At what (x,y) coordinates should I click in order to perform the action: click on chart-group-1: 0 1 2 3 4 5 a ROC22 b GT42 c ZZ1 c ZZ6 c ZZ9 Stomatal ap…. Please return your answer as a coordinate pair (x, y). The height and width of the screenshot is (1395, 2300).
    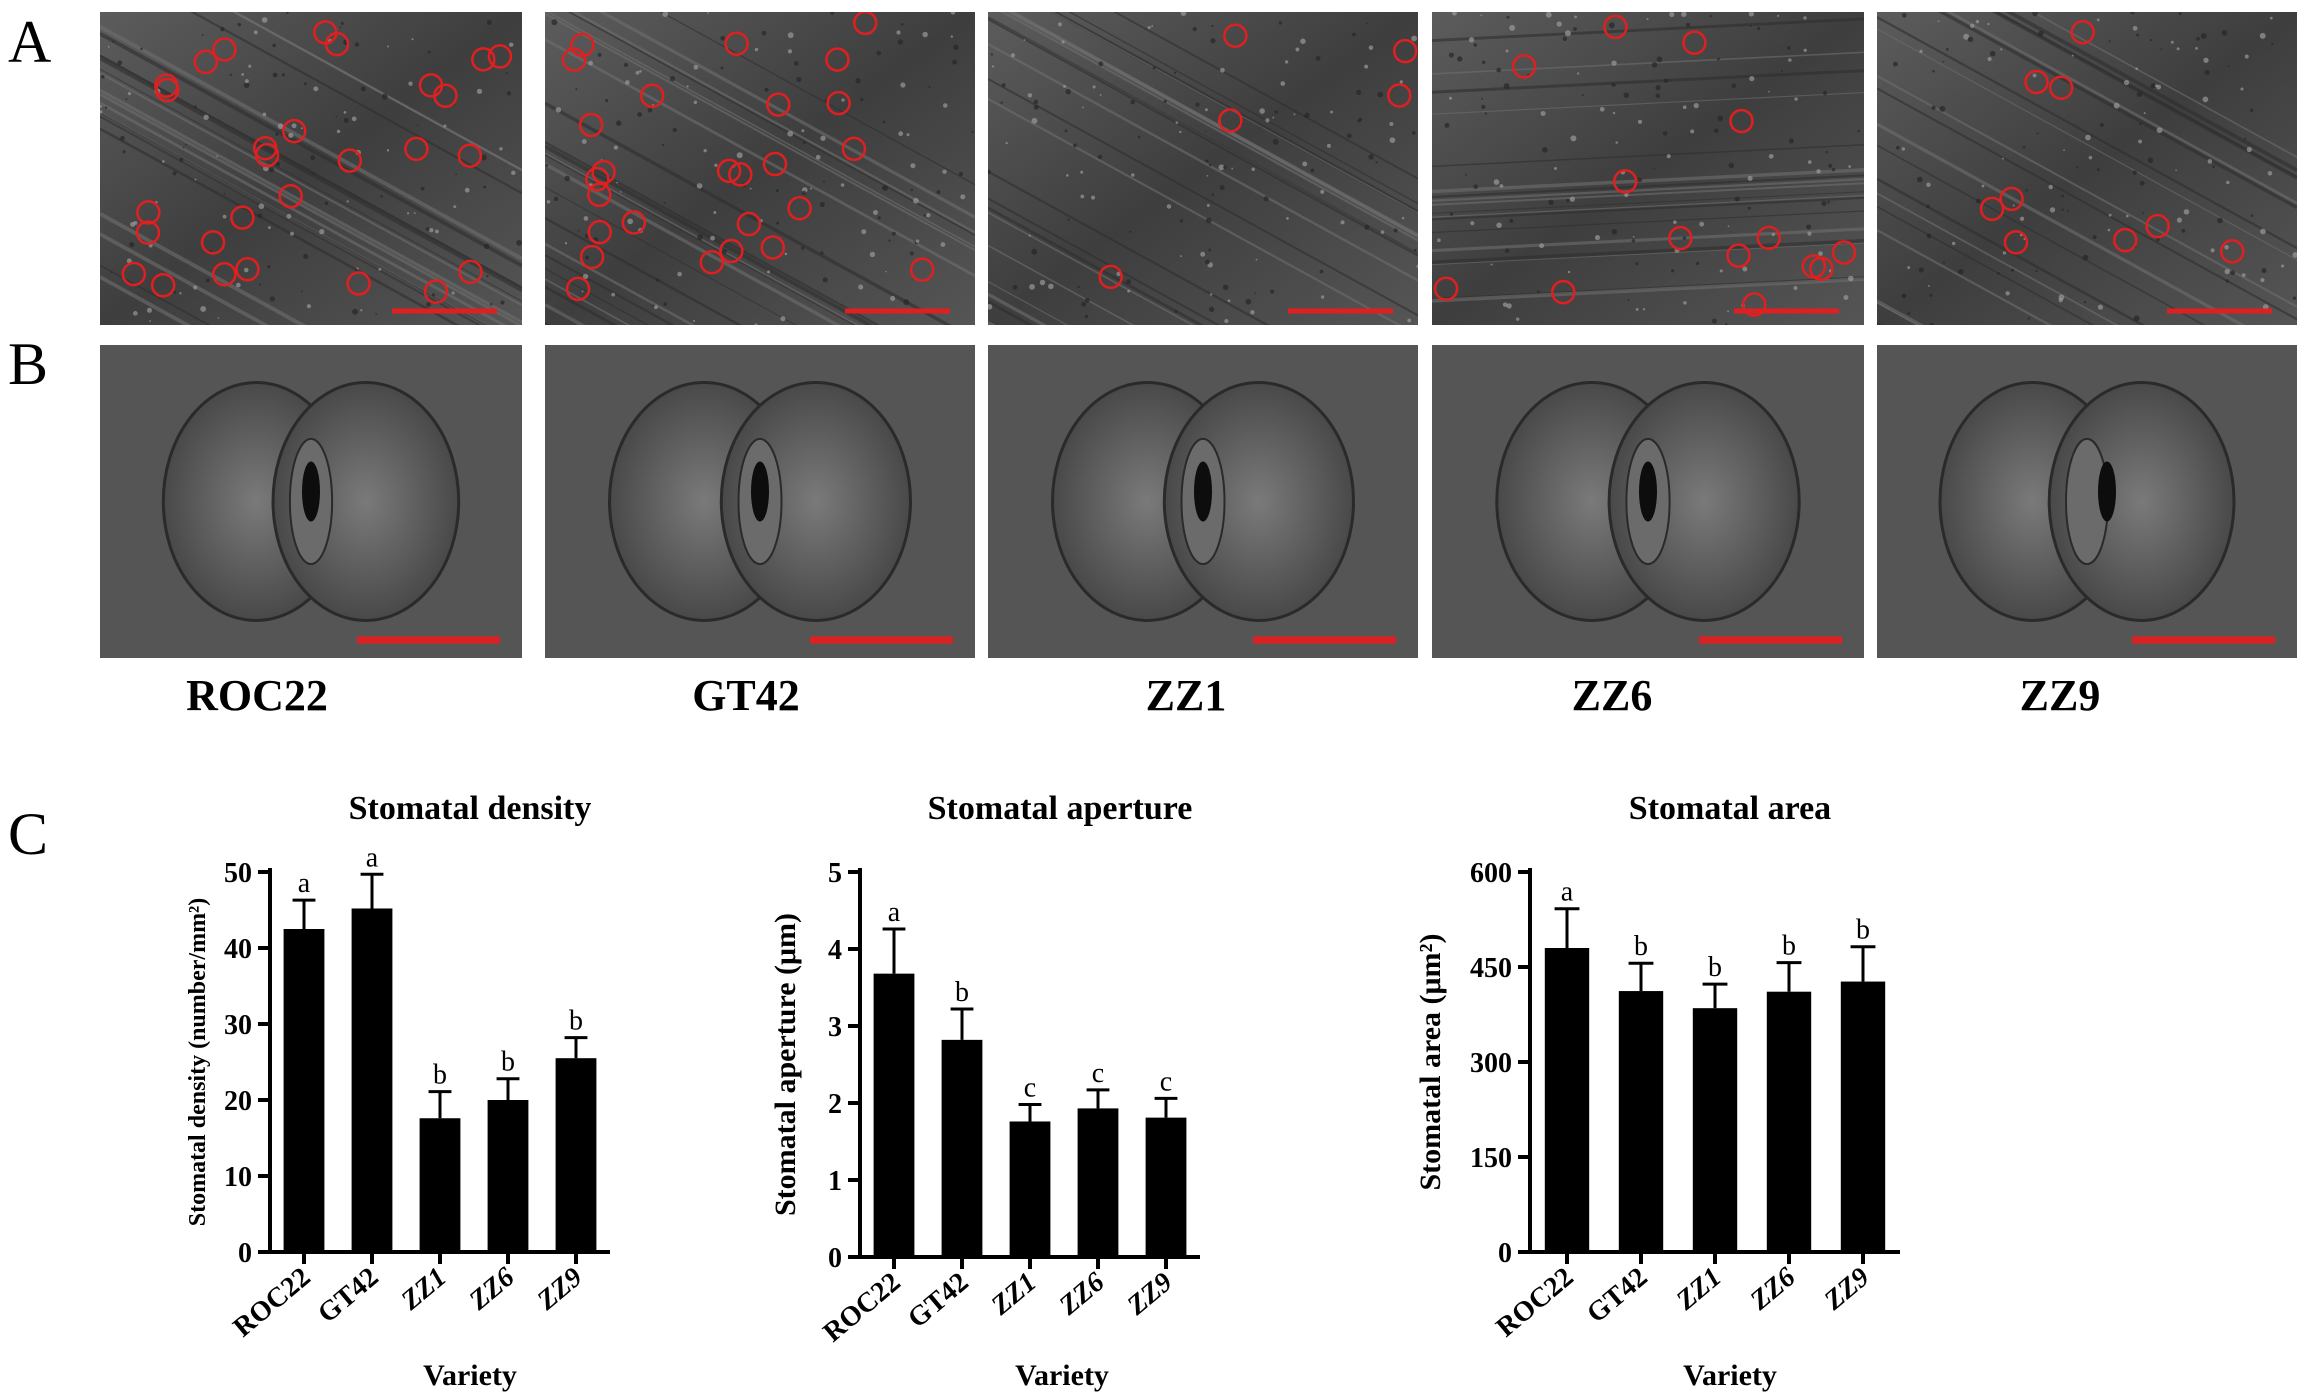
    Looking at the image, I should click on (984, 1125).